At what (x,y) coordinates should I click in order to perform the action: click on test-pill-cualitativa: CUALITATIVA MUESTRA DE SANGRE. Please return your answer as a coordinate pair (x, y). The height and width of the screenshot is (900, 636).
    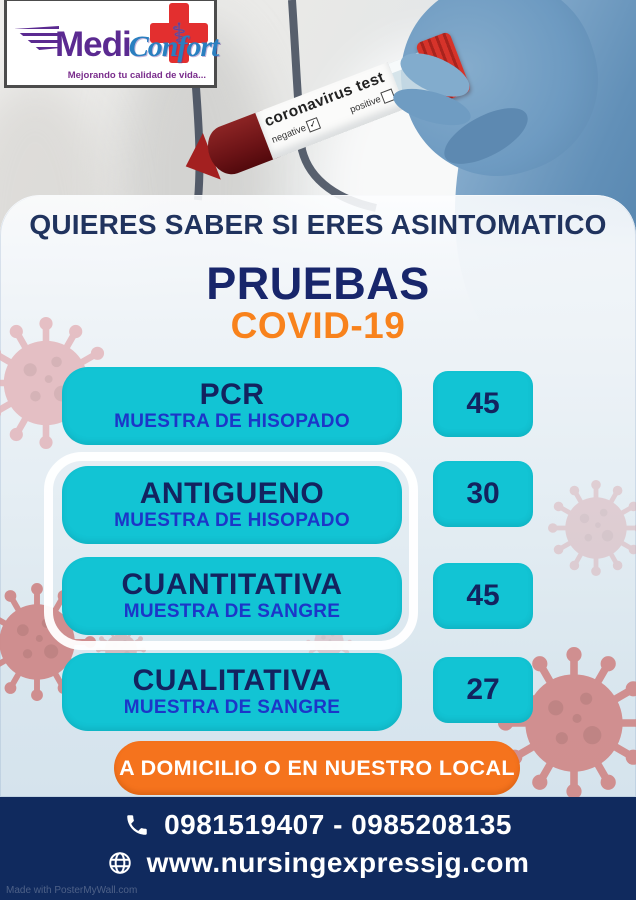
    Looking at the image, I should click on (232, 692).